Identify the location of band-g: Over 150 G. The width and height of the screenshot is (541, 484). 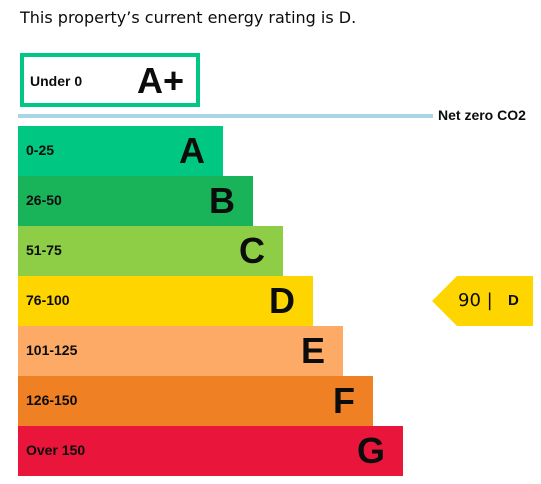
(210, 451).